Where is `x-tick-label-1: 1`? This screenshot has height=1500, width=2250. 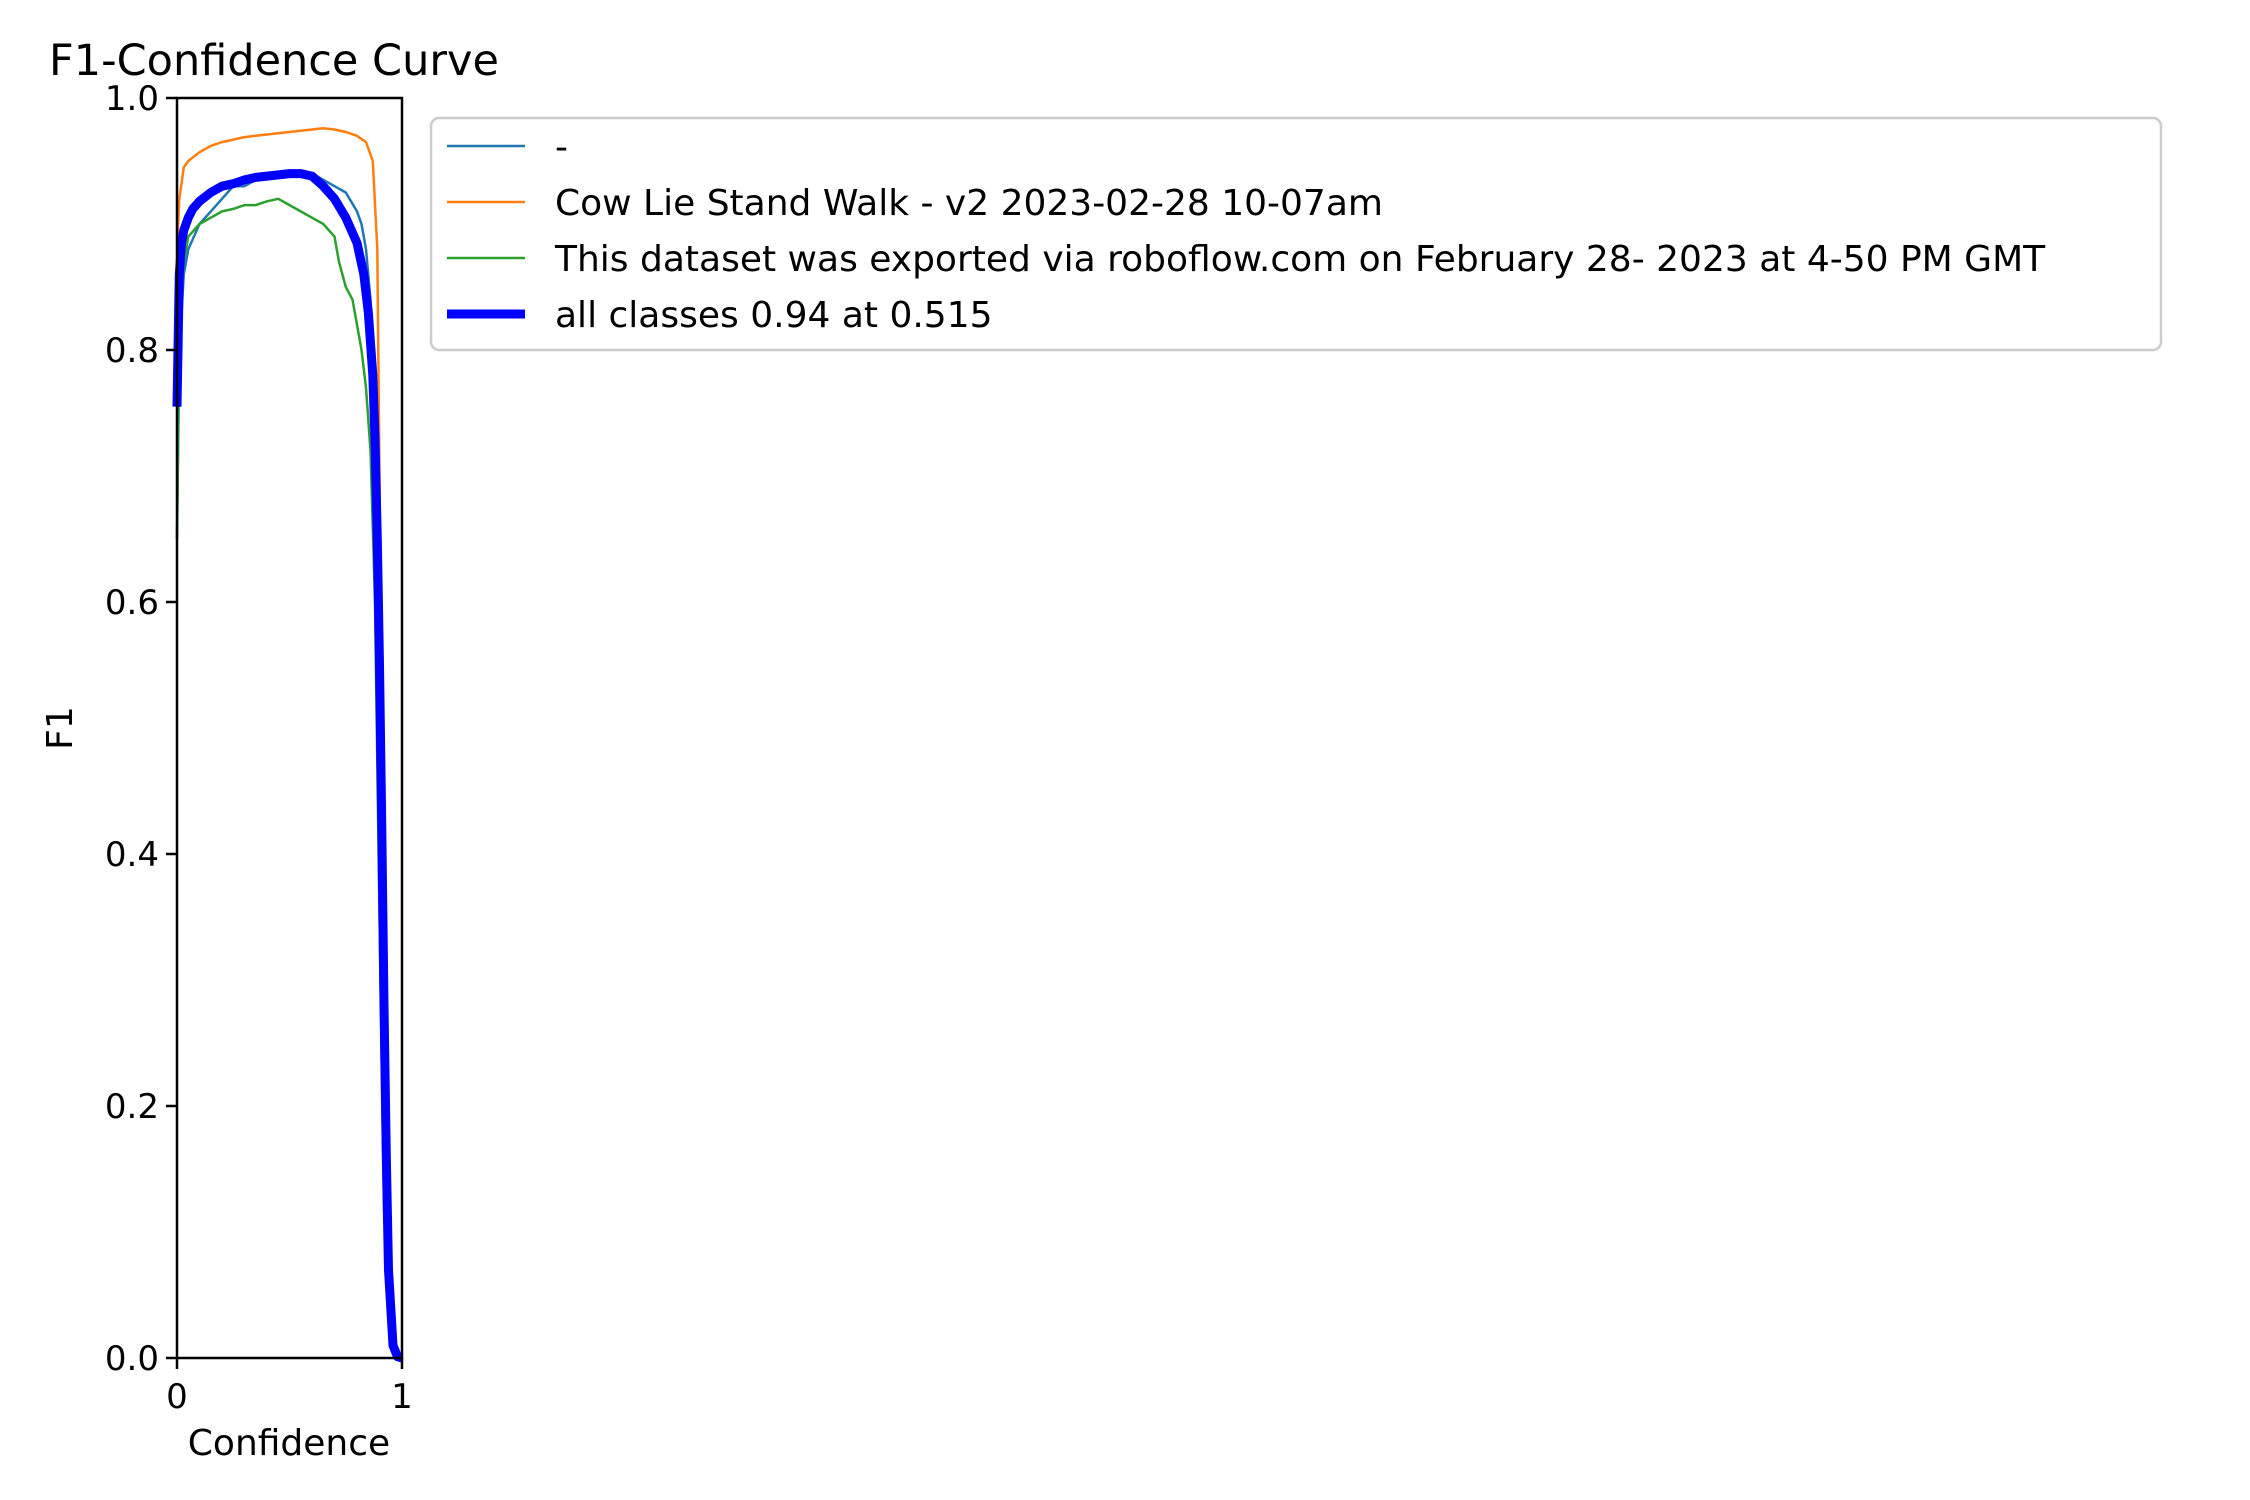 x-tick-label-1: 1 is located at coordinates (402, 1397).